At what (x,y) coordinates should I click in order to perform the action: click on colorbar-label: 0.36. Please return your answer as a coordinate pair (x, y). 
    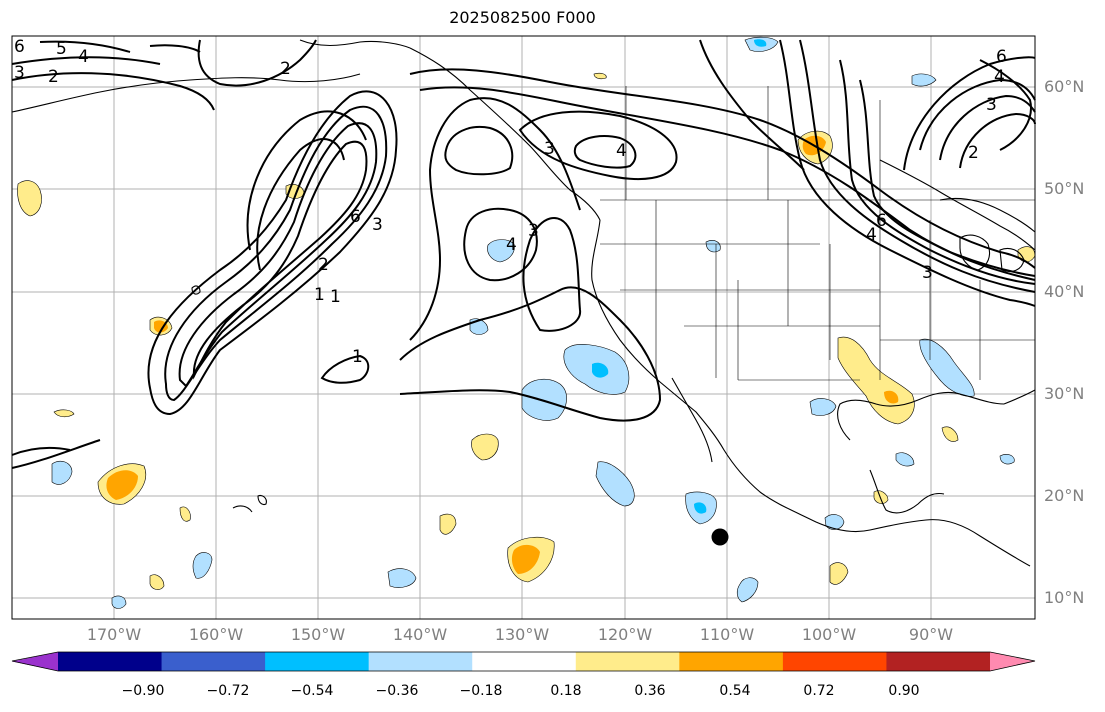
    Looking at the image, I should click on (650, 691).